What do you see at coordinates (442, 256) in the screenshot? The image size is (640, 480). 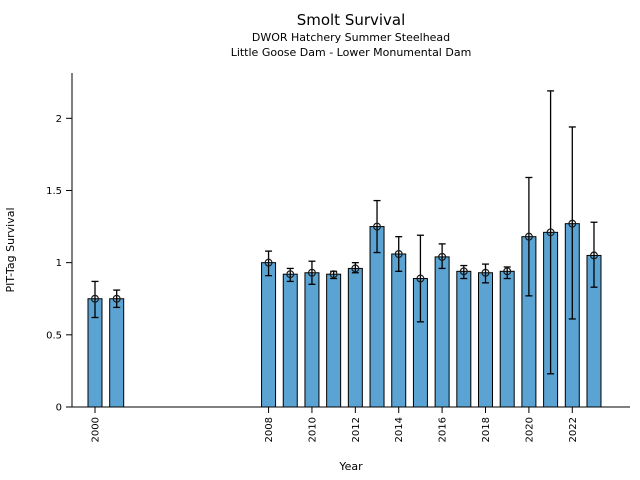 I see `survival-marker-2016` at bounding box center [442, 256].